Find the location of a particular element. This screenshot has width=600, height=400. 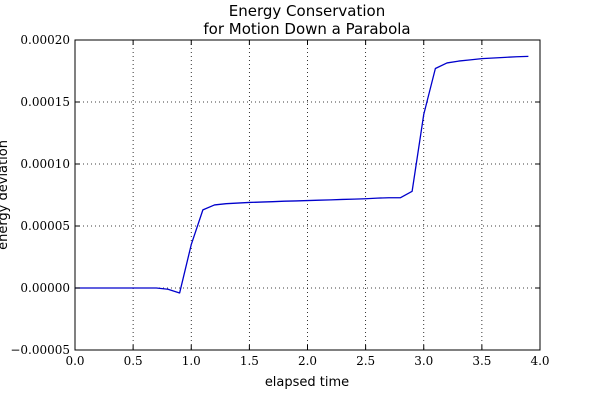

y-tick-label: 0.00010 is located at coordinates (45, 164).